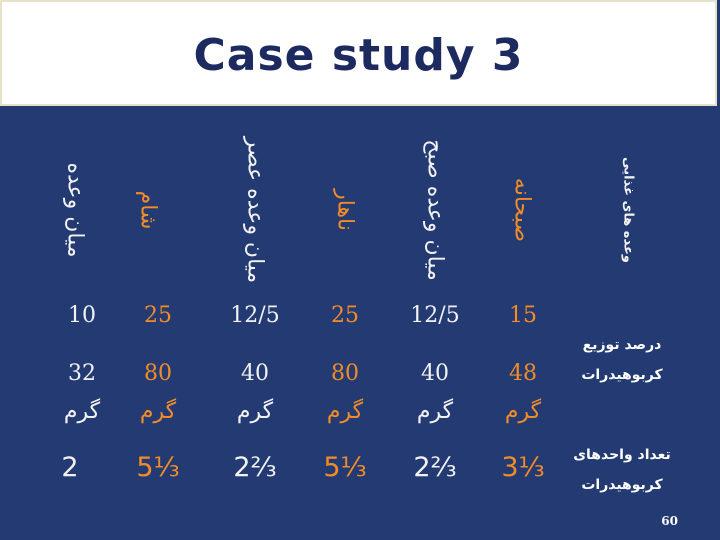  What do you see at coordinates (622, 455) in the screenshot?
I see `row-label-units-line1: تعداد واحدهای` at bounding box center [622, 455].